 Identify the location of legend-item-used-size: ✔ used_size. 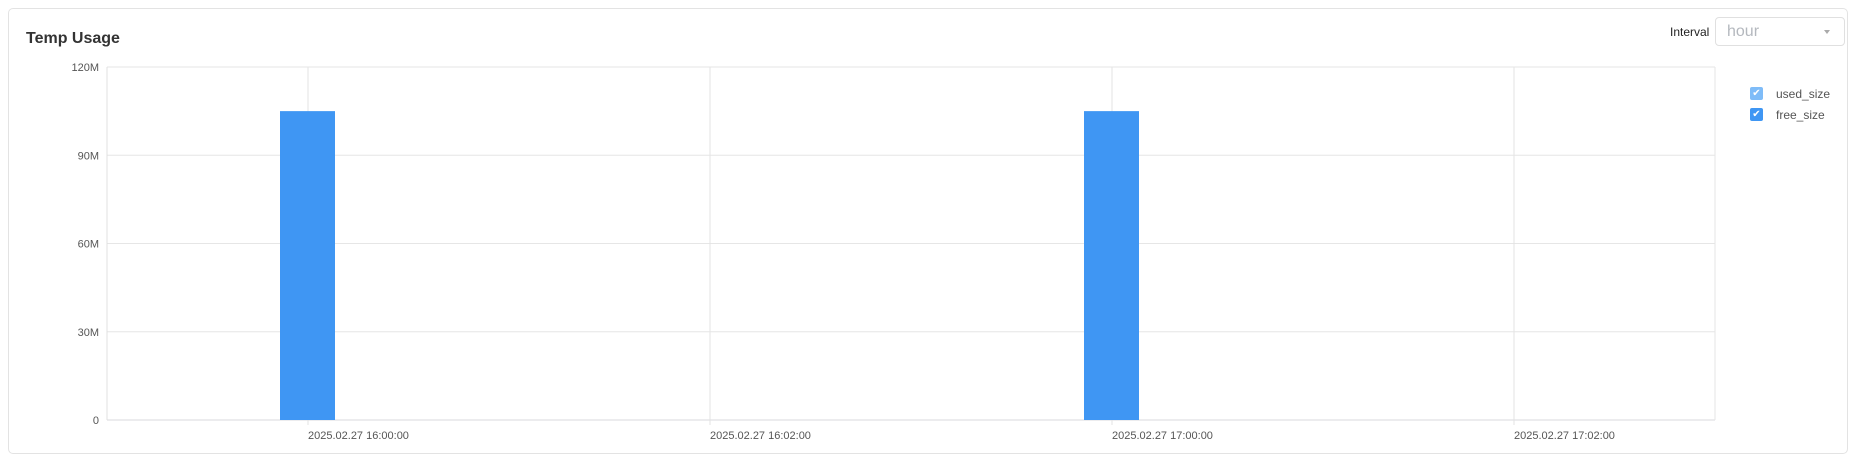
(1790, 93).